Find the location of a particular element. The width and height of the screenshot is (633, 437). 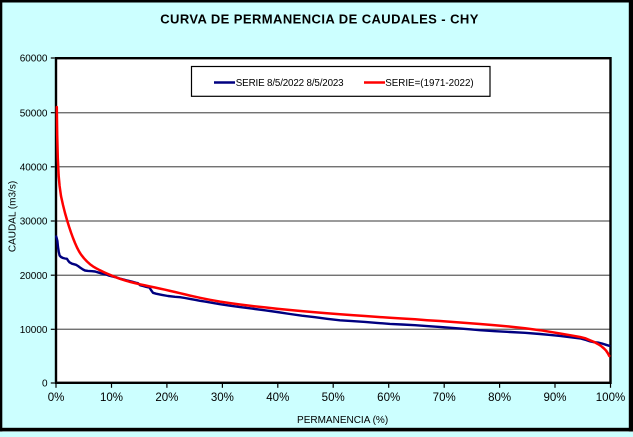

svg-text: 40% is located at coordinates (277, 398).